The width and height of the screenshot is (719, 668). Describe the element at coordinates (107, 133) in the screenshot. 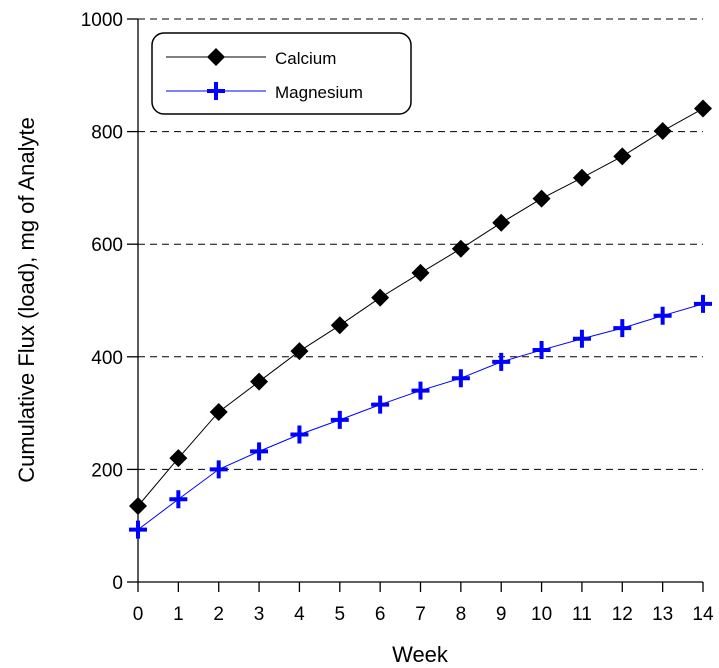

I see `y-tick-label: 800` at that location.